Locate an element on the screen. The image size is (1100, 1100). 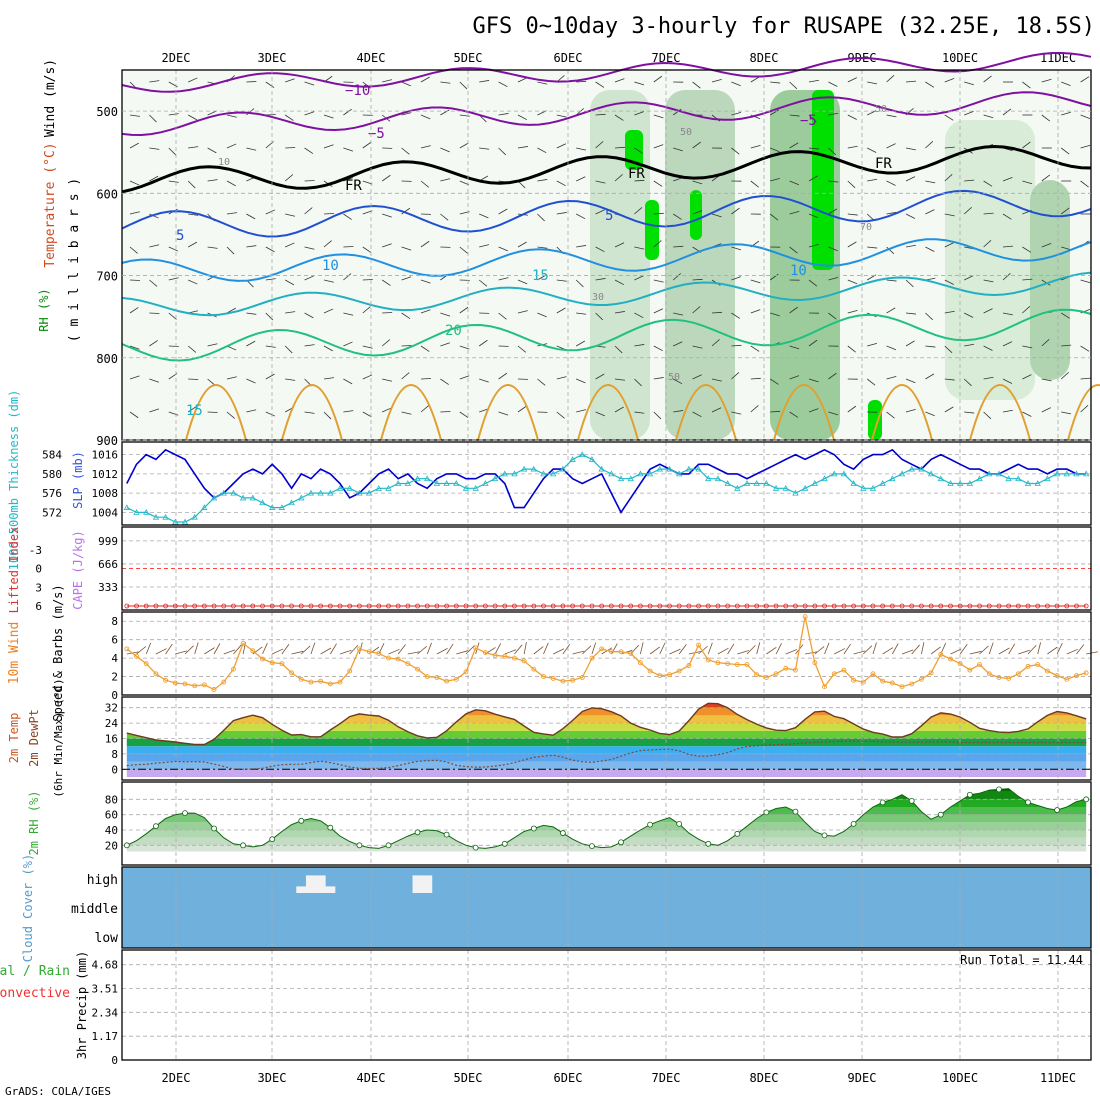
temperature-tick: 16 is located at coordinates (111, 739).